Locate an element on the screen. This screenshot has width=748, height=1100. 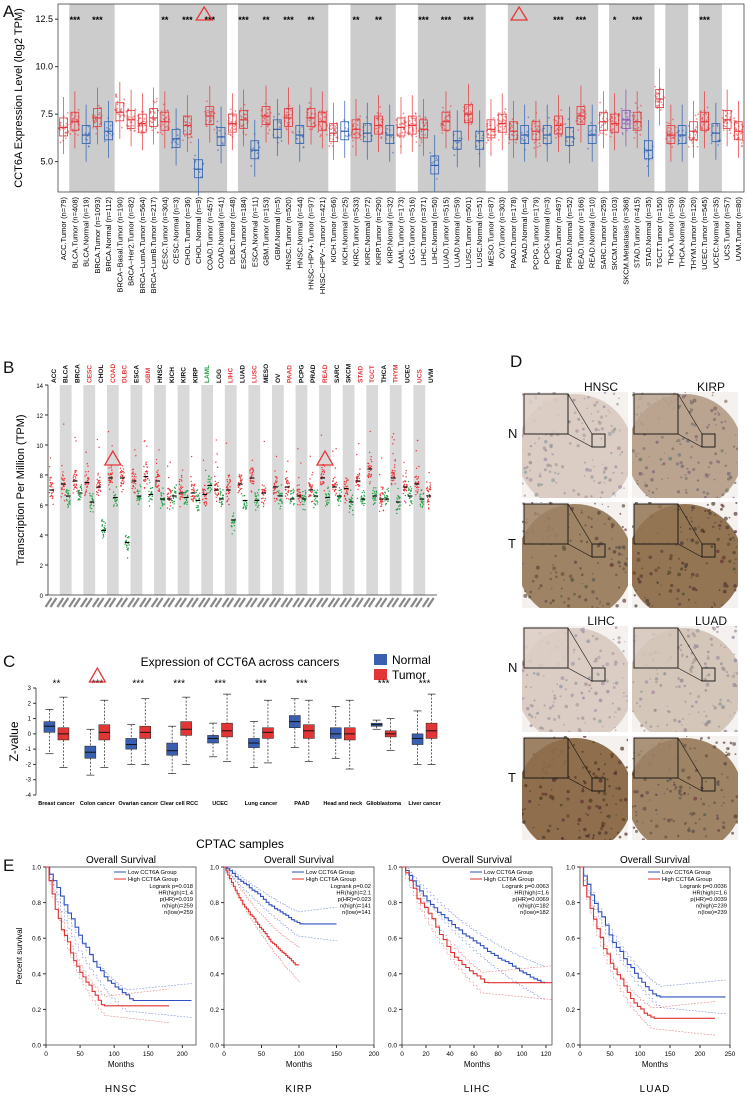
zoom-connector is located at coordinates (580, 550).